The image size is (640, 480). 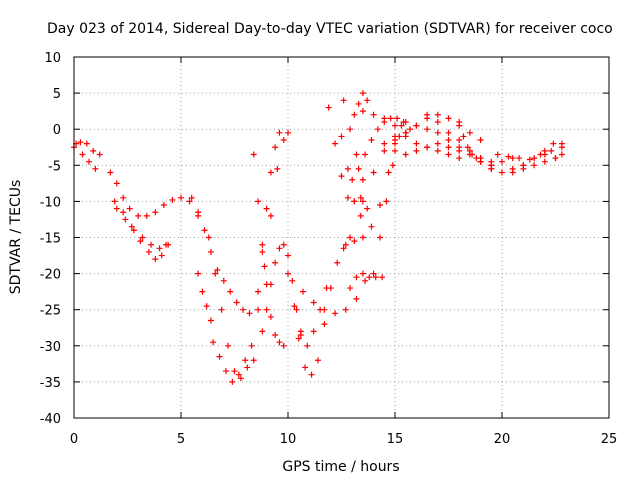 What do you see at coordinates (57, 94) in the screenshot?
I see `y-tick-label: 5` at bounding box center [57, 94].